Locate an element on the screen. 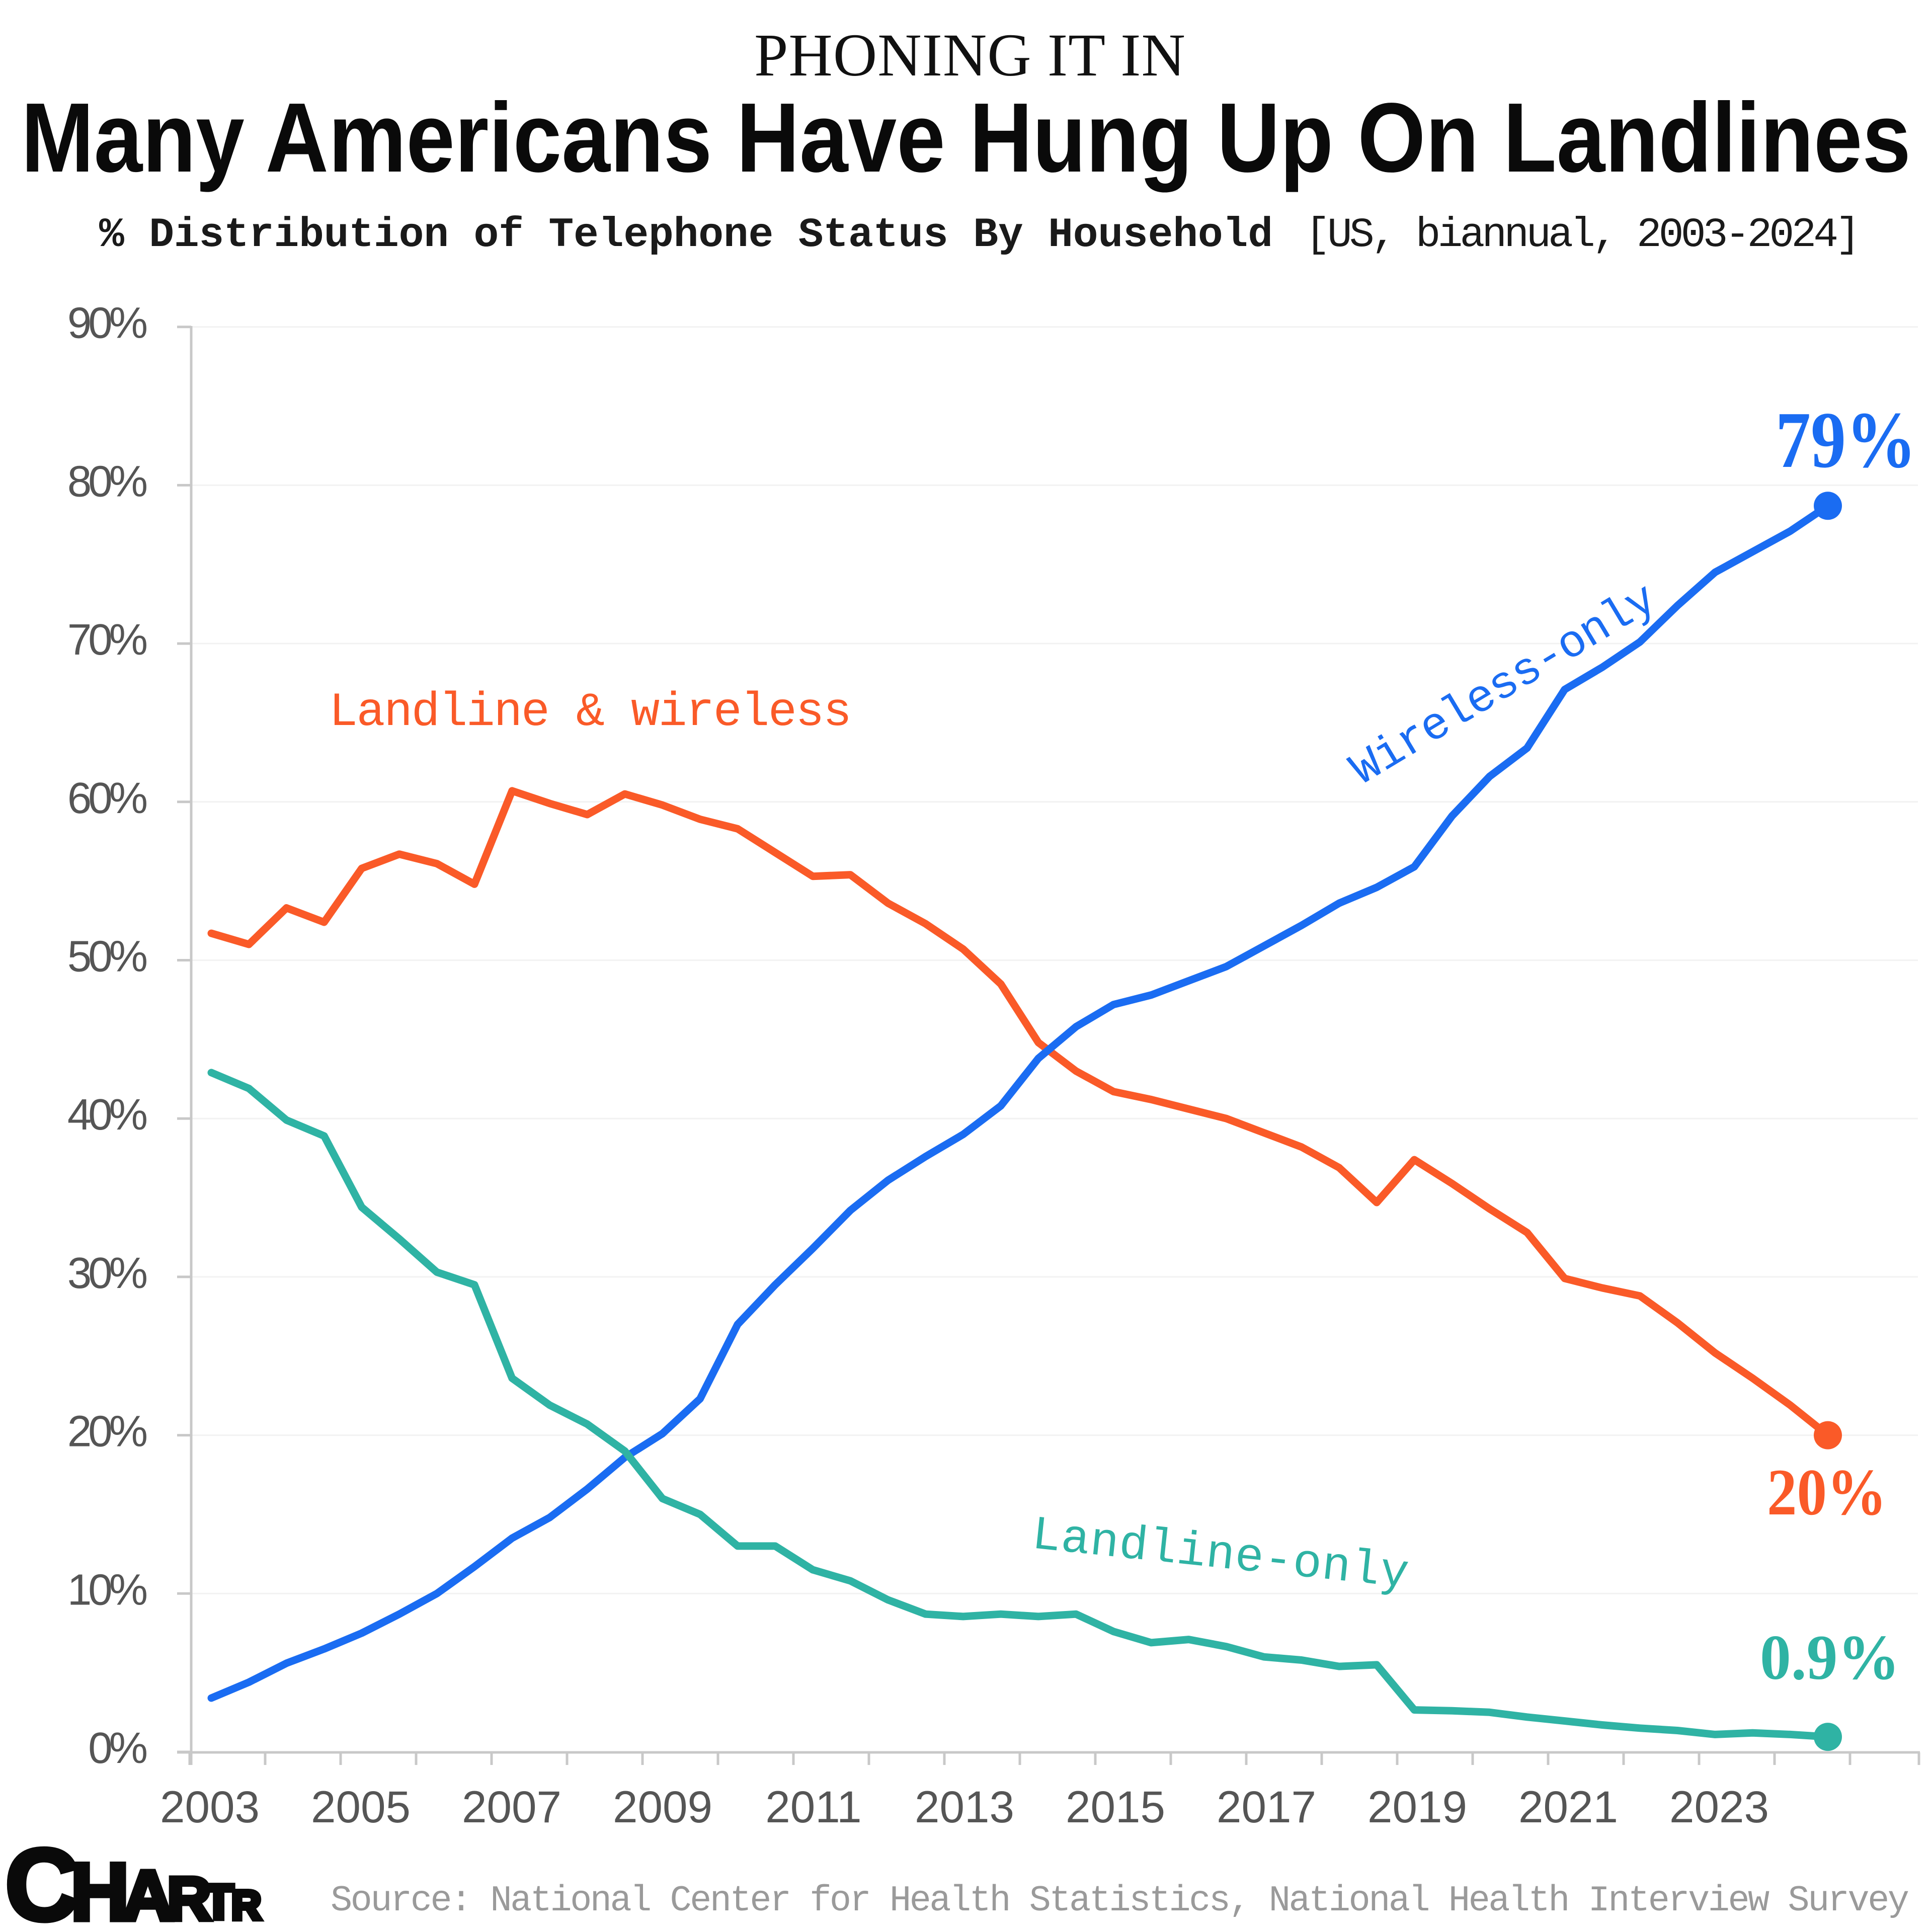  svg-text: 0% is located at coordinates (117, 1748).